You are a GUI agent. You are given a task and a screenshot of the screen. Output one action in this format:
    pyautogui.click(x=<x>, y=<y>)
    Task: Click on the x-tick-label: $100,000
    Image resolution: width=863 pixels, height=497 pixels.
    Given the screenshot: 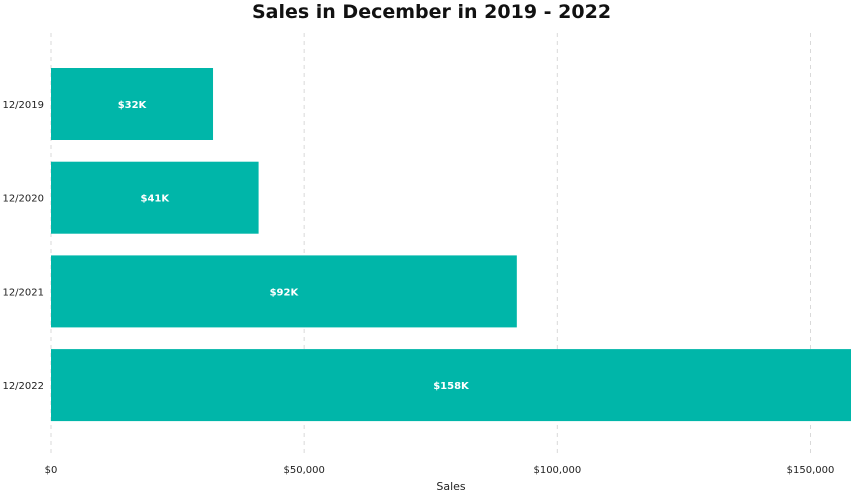 What is the action you would take?
    pyautogui.click(x=557, y=470)
    